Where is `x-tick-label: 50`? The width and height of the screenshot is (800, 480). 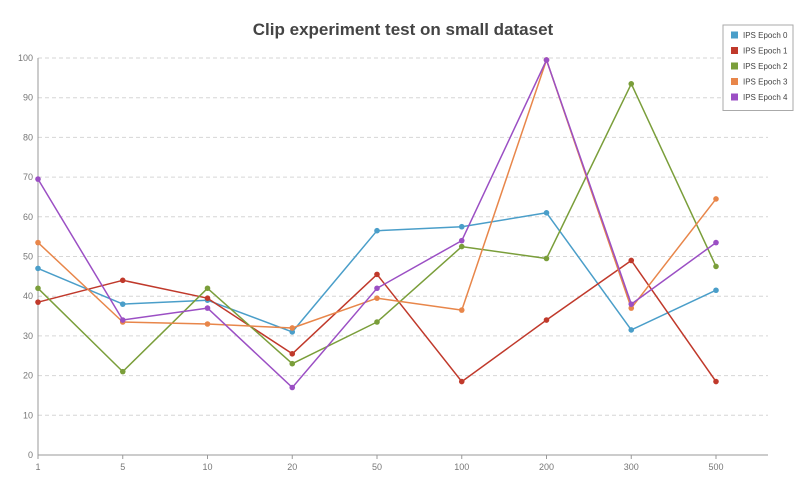 x-tick-label: 50 is located at coordinates (377, 467).